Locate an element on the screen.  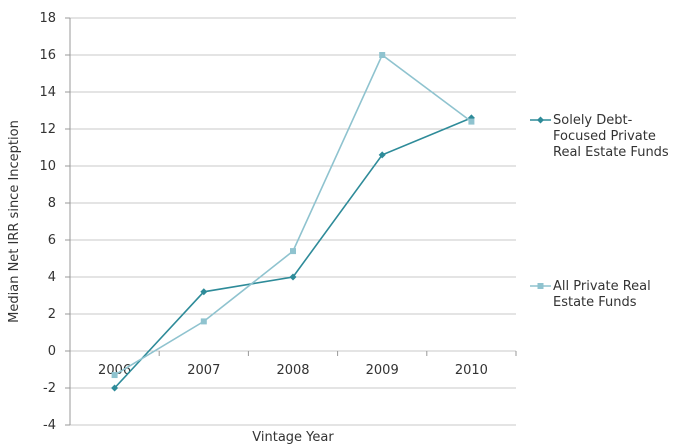
y-tick-label: 14 is located at coordinates (47, 92).